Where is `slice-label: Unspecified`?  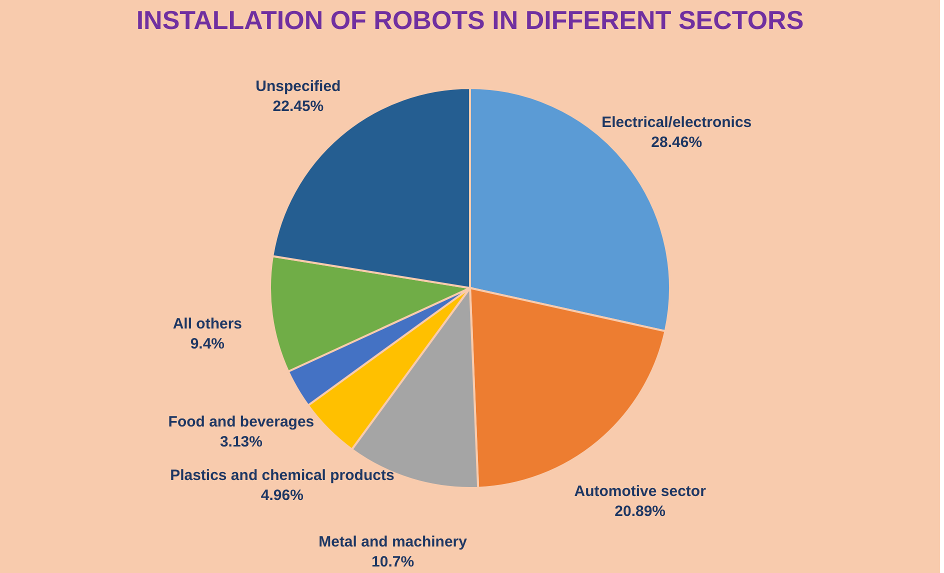
slice-label: Unspecified is located at coordinates (298, 87).